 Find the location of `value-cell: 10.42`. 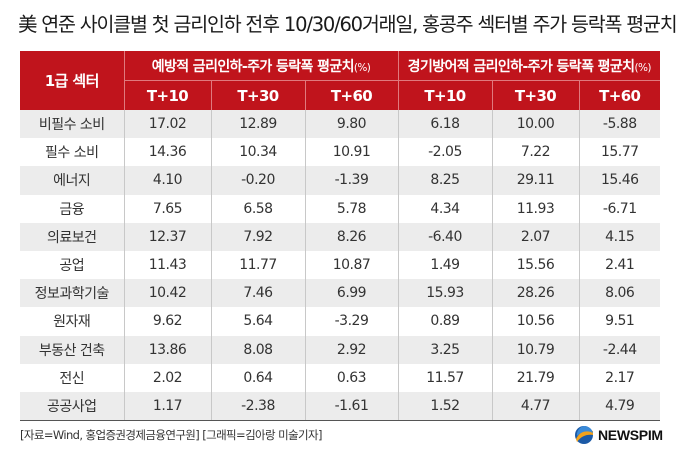

value-cell: 10.42 is located at coordinates (168, 293).